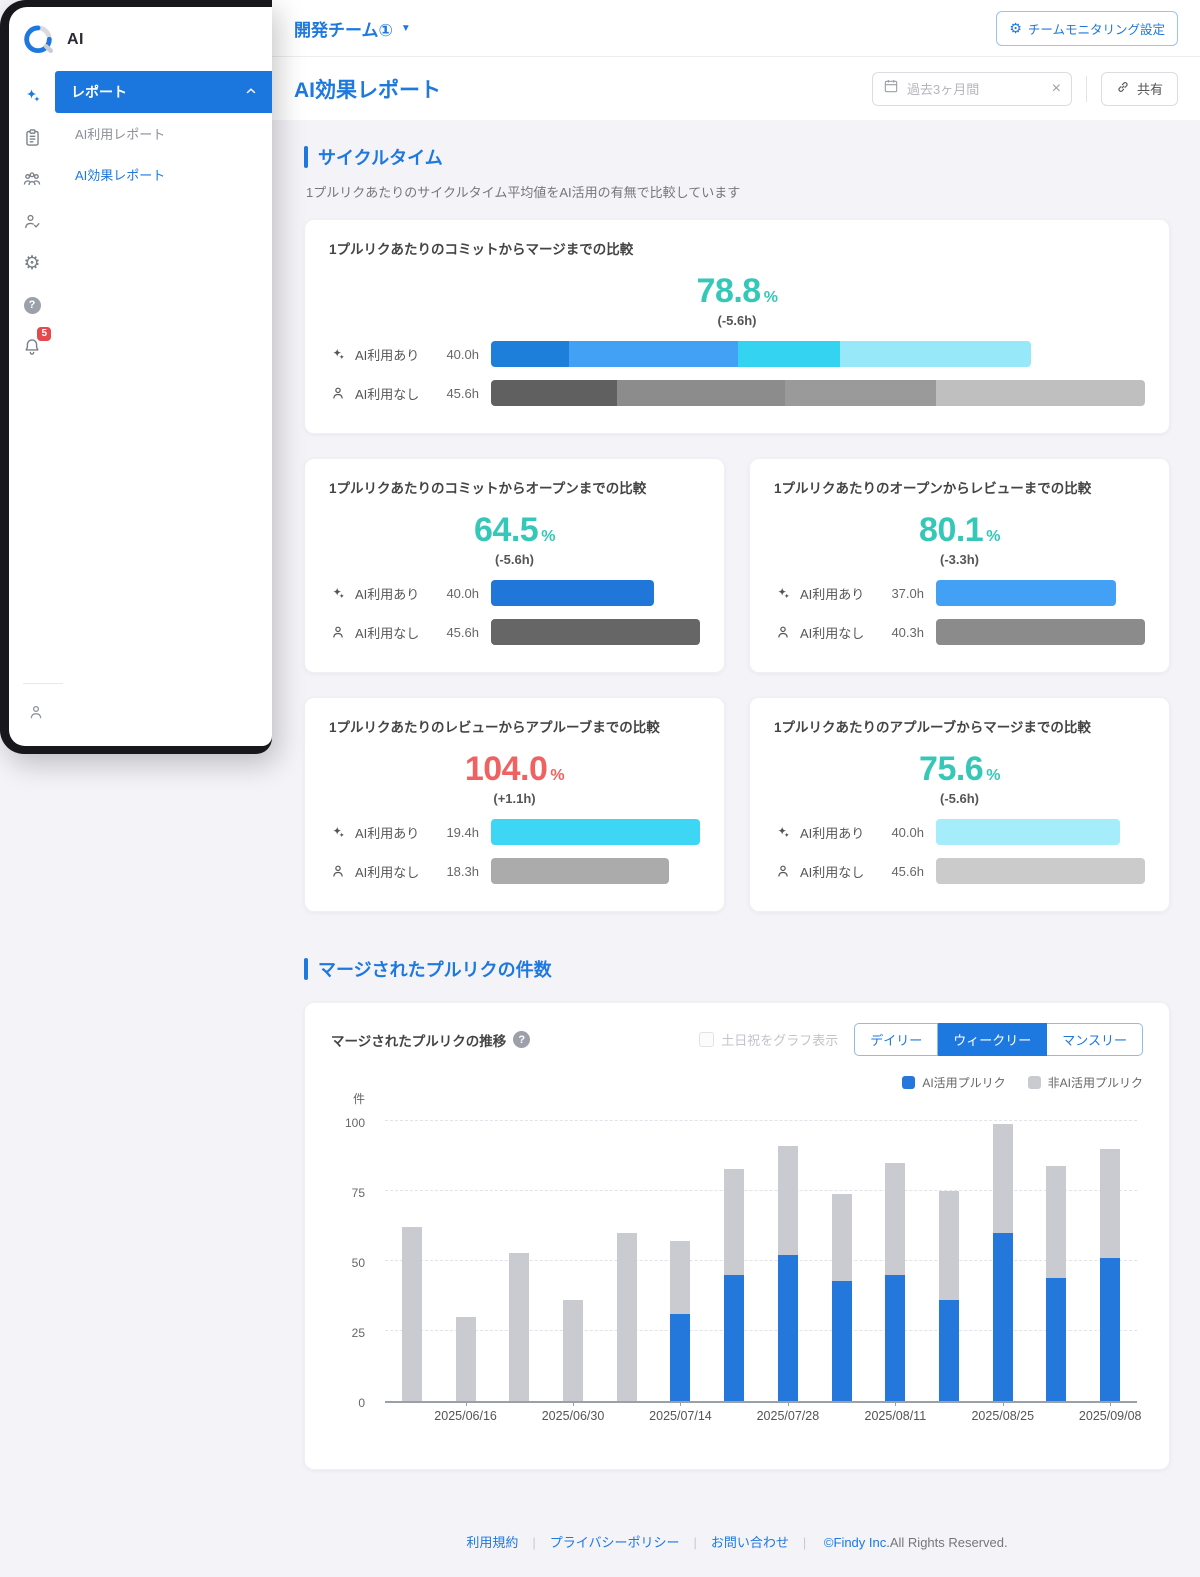 This screenshot has width=1200, height=1577. What do you see at coordinates (1087, 28) in the screenshot?
I see `team-monitoring-settings-button: ⚙ チームモニタリング設定` at bounding box center [1087, 28].